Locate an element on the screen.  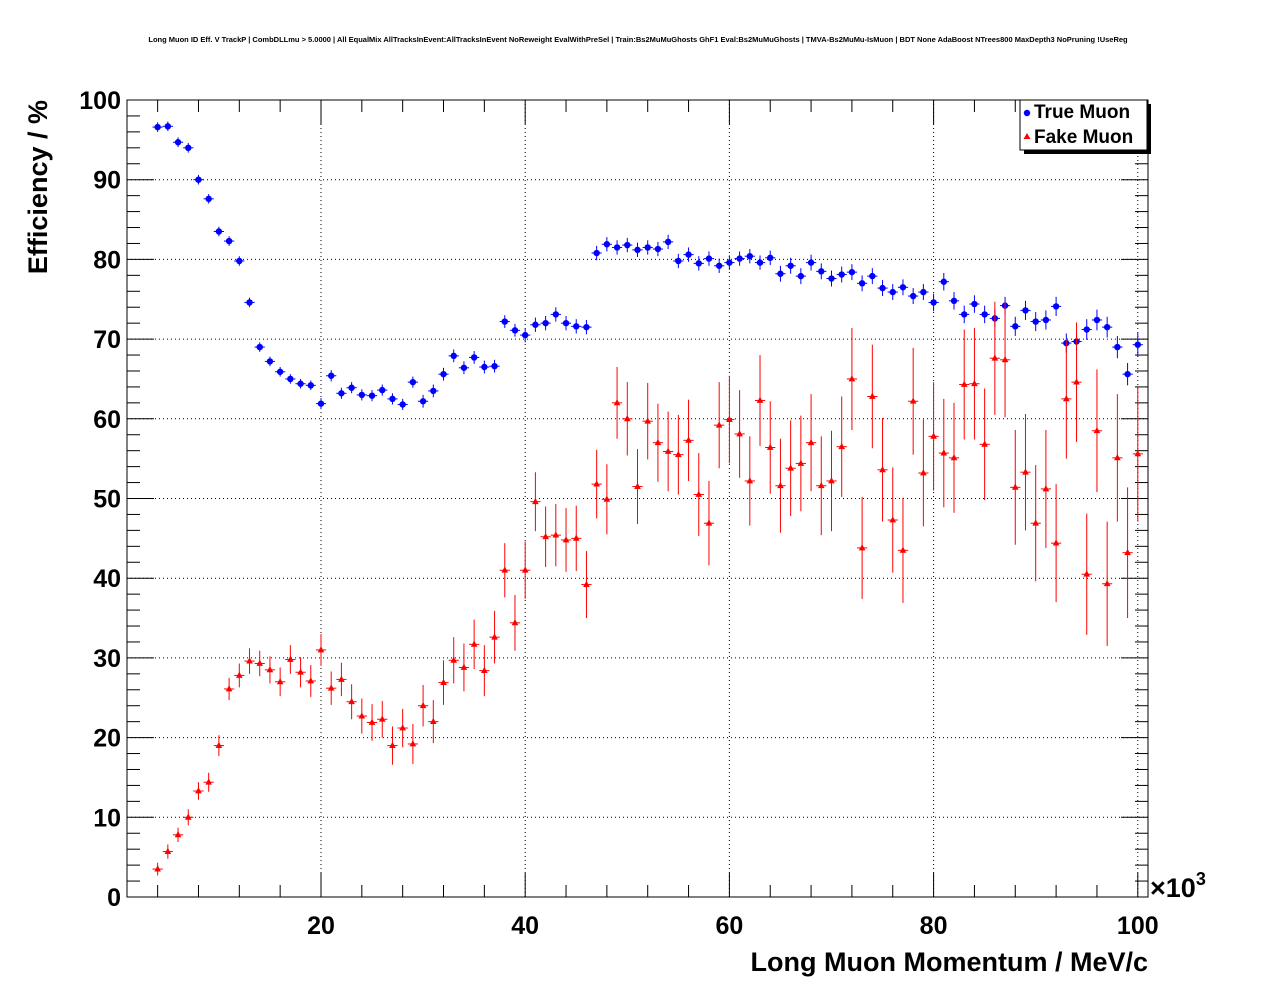
y-tick-label: 50 is located at coordinates (107, 500).